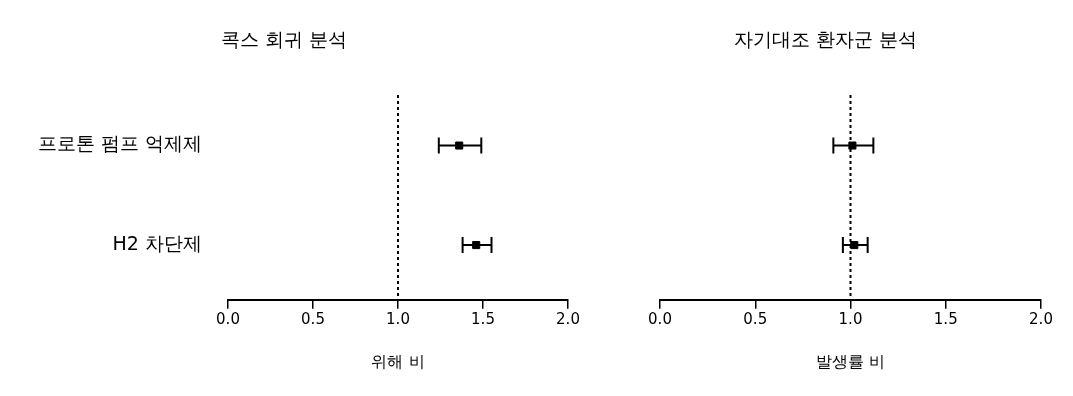  Describe the element at coordinates (850, 361) in the screenshot. I see `x-axis-title: 발생률 비` at that location.